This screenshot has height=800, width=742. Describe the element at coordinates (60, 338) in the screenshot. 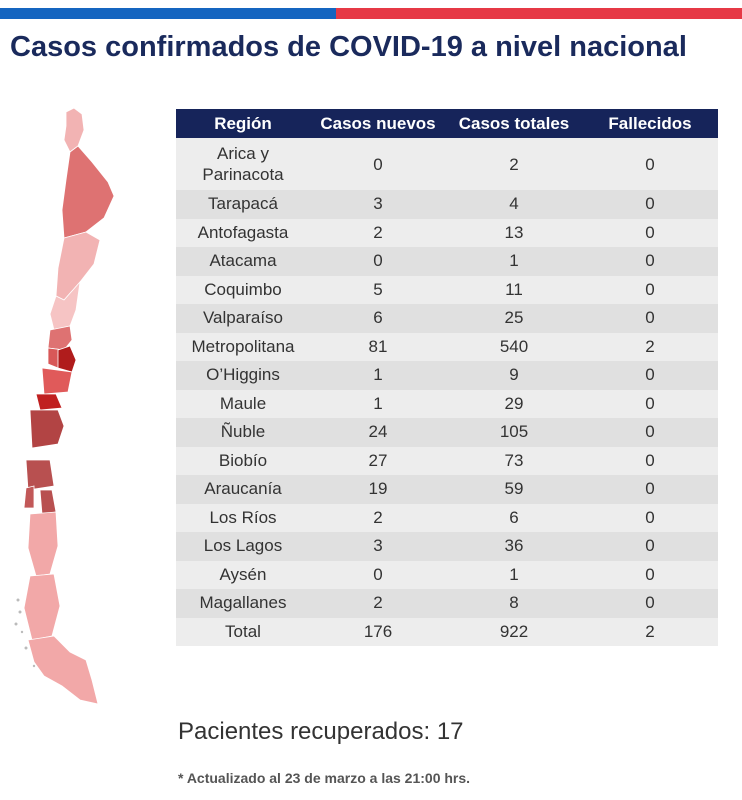

I see `map-region-coquimbo` at that location.